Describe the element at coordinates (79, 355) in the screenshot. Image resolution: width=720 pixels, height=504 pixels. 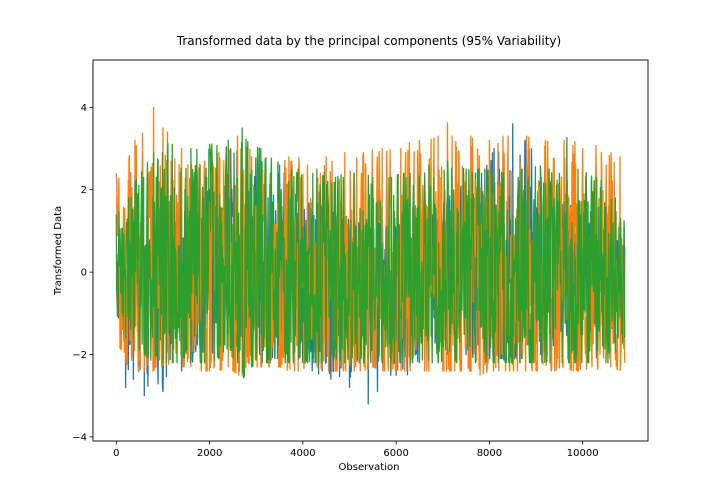
I see `y-tick-label: −2` at that location.